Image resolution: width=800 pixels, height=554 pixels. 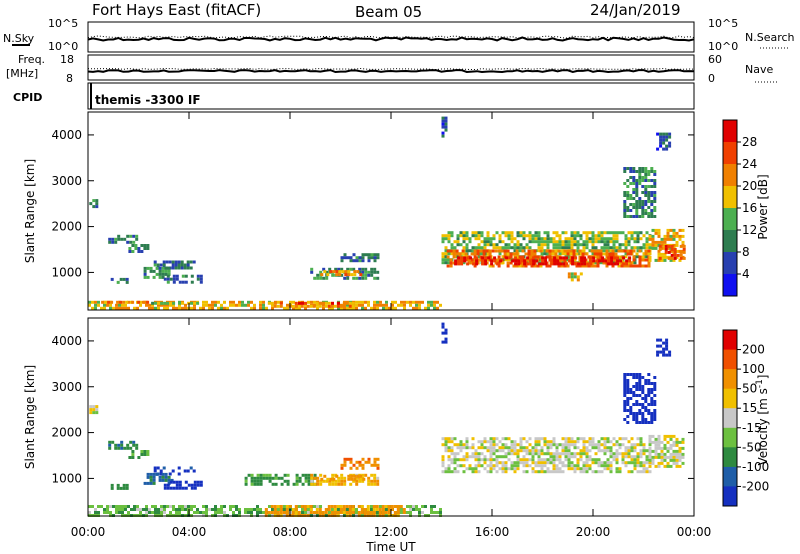 What do you see at coordinates (30, 417) in the screenshot?
I see `velocity-ylabel: Slant Range [km]` at bounding box center [30, 417].